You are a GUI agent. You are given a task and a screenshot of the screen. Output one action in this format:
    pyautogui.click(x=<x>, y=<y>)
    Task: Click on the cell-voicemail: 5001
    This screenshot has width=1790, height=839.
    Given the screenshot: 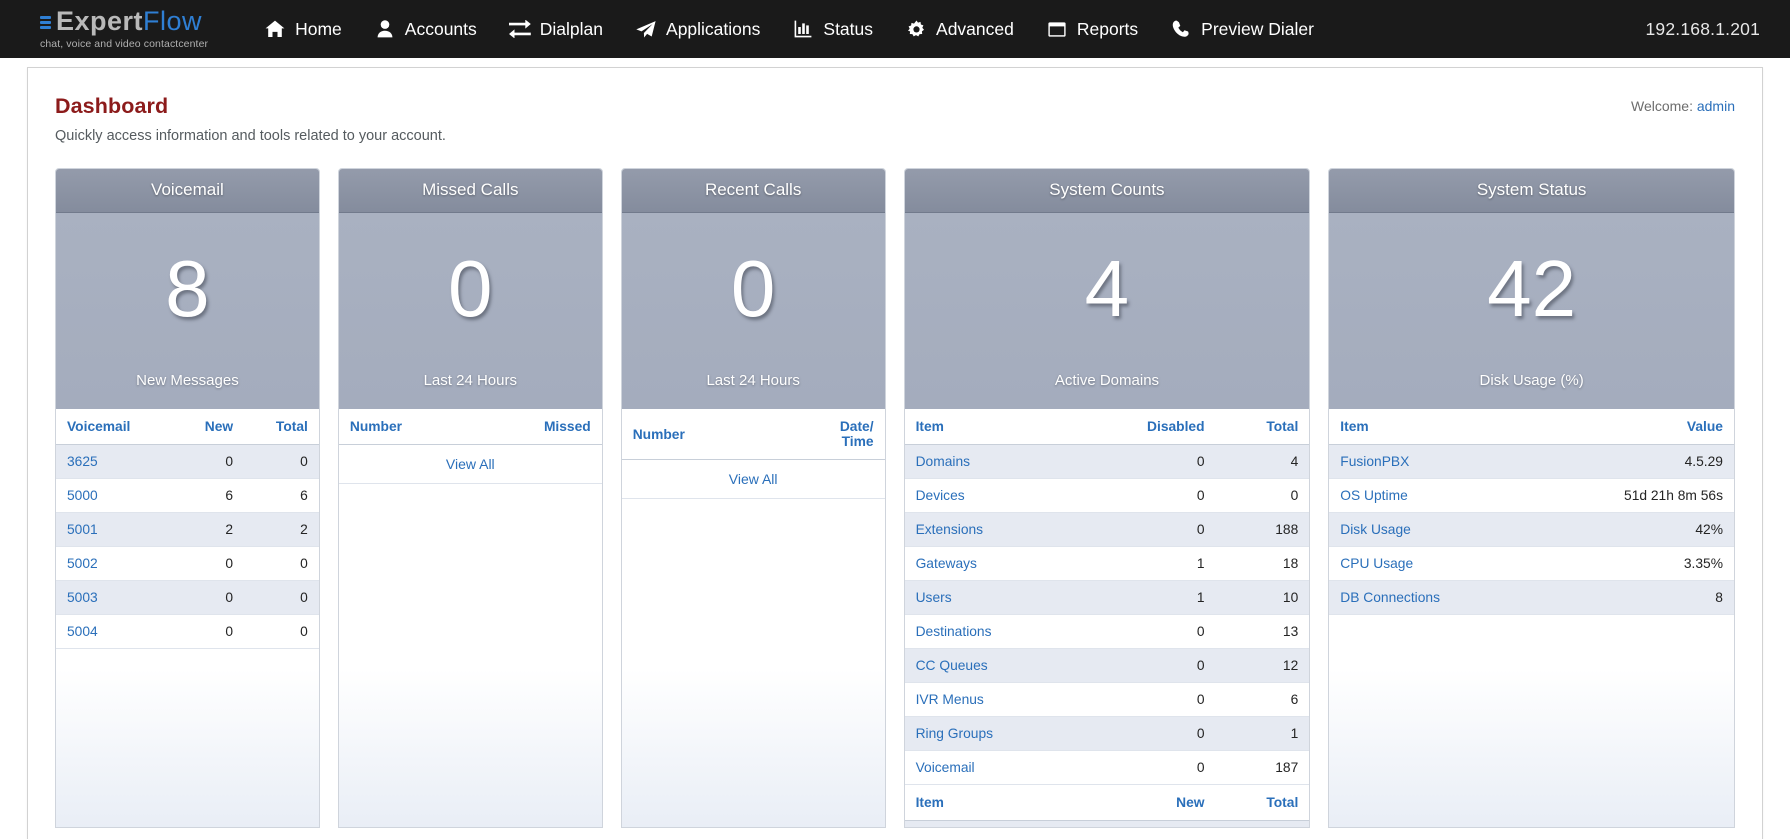 What is the action you would take?
    pyautogui.click(x=115, y=529)
    